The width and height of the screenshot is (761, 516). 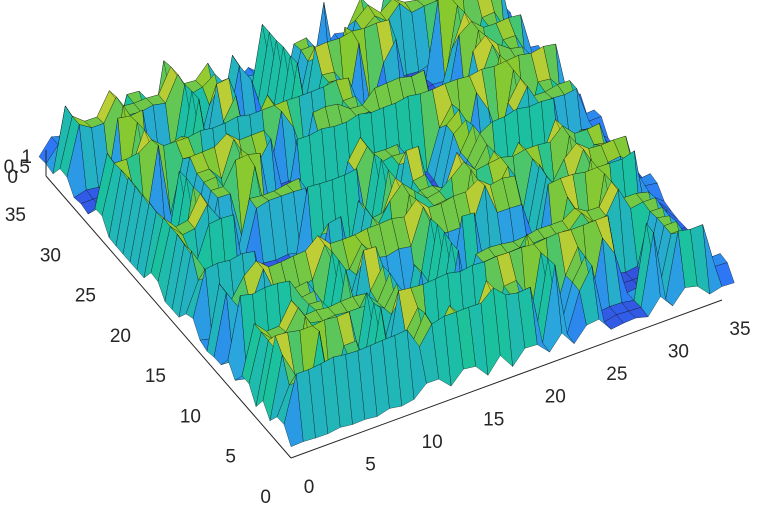 I want to click on x-tick-label: 0, so click(x=309, y=487).